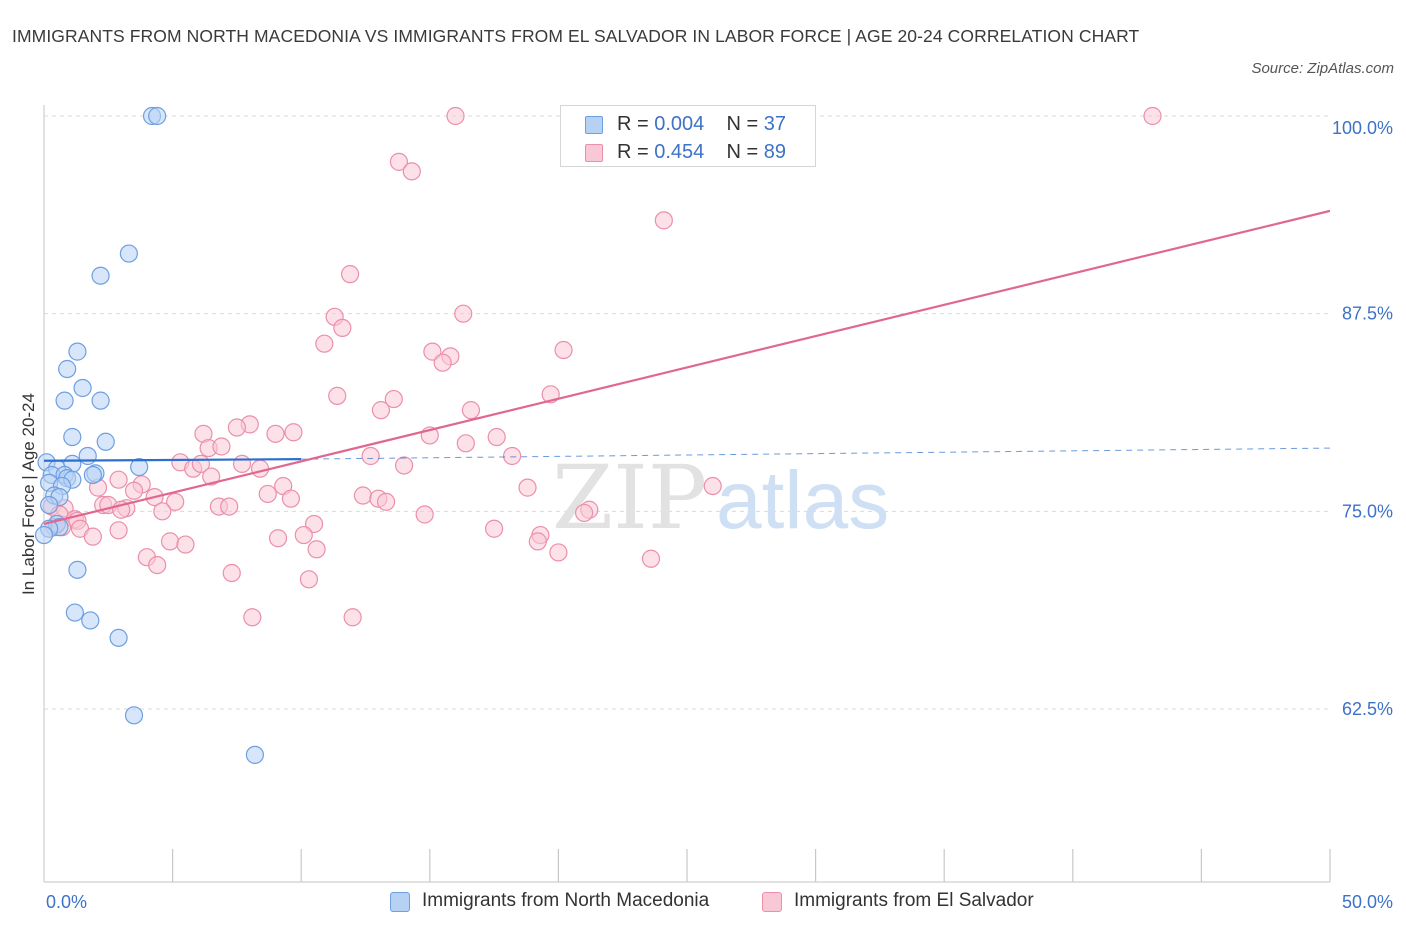 This screenshot has width=1406, height=930. Describe the element at coordinates (1367, 709) in the screenshot. I see `y-tick-label: 62.5%` at that location.